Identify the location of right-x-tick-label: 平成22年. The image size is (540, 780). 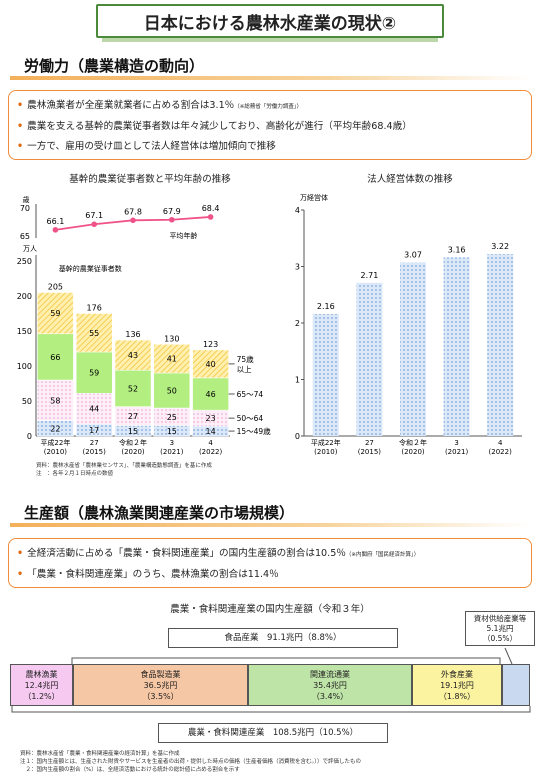
(326, 442).